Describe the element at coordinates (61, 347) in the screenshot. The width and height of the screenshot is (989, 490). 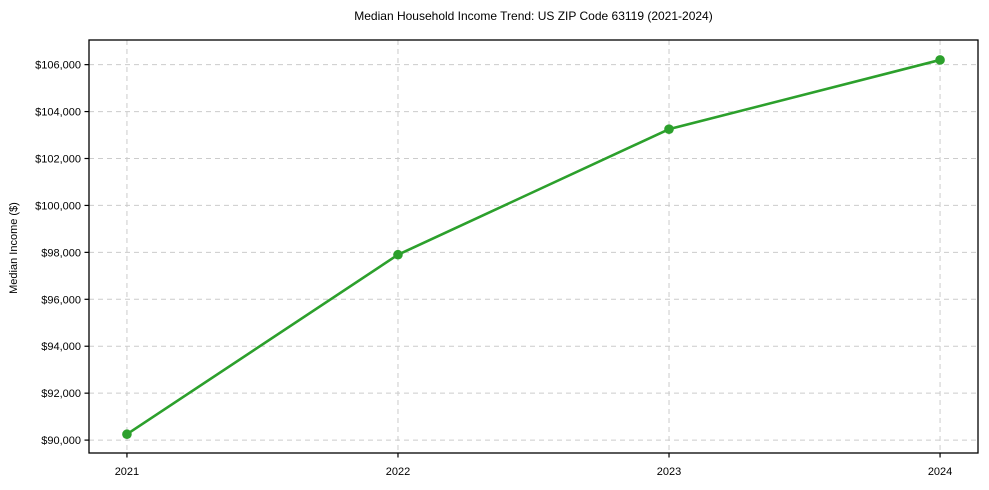
I see `y-tick-label: $94,000` at that location.